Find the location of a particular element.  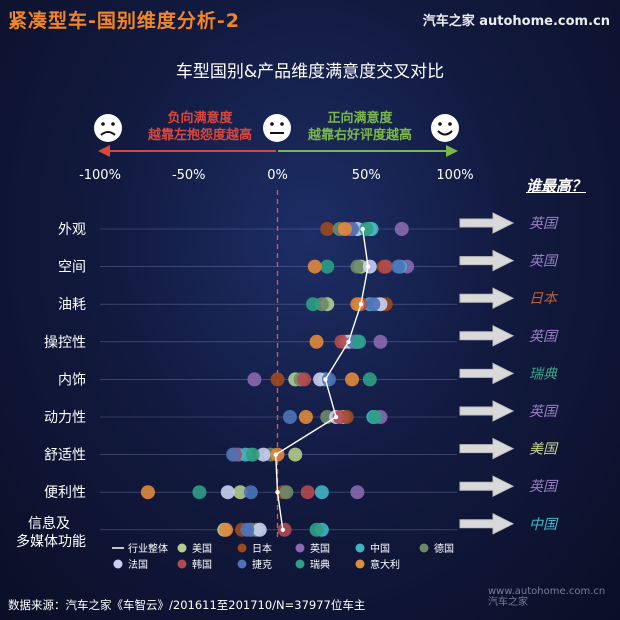

category-label: 外观 is located at coordinates (72, 230).